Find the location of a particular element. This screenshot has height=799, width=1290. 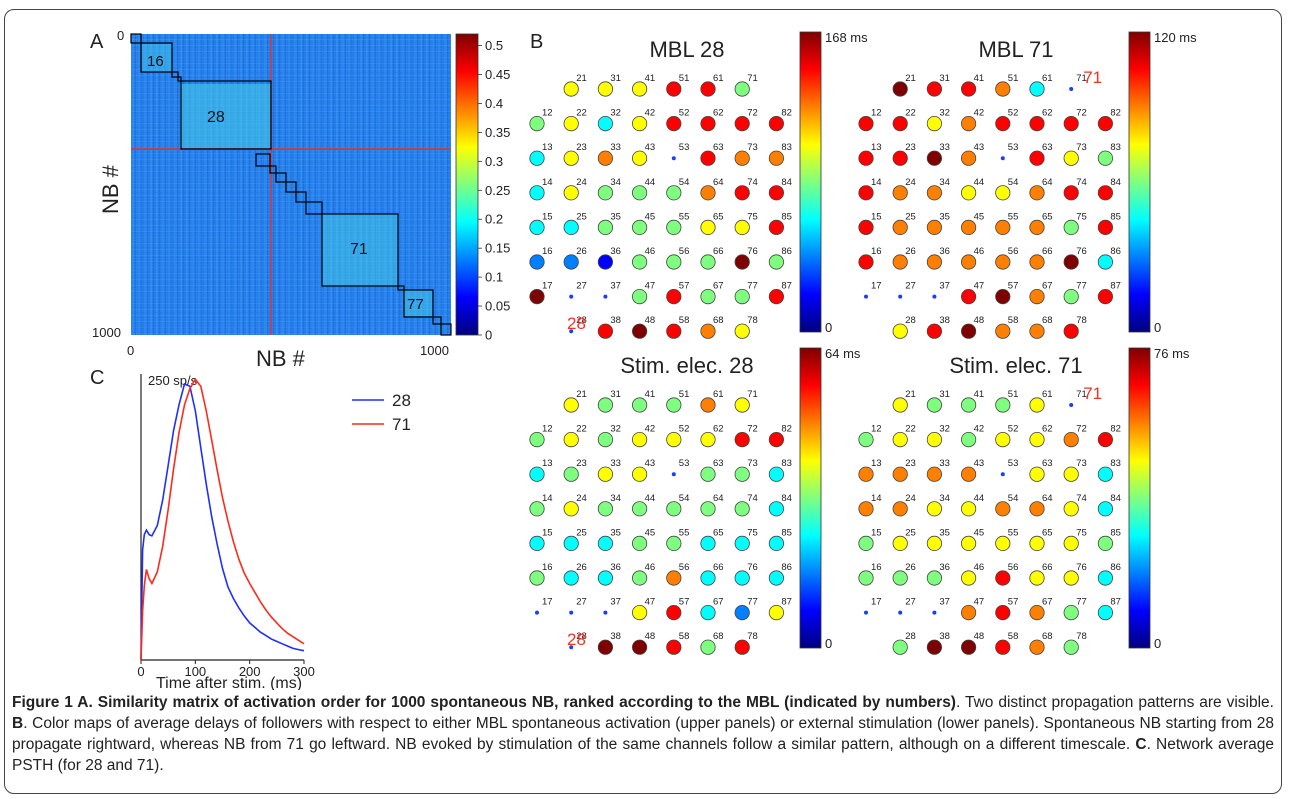

map-title: MBL 71 is located at coordinates (1015, 49).